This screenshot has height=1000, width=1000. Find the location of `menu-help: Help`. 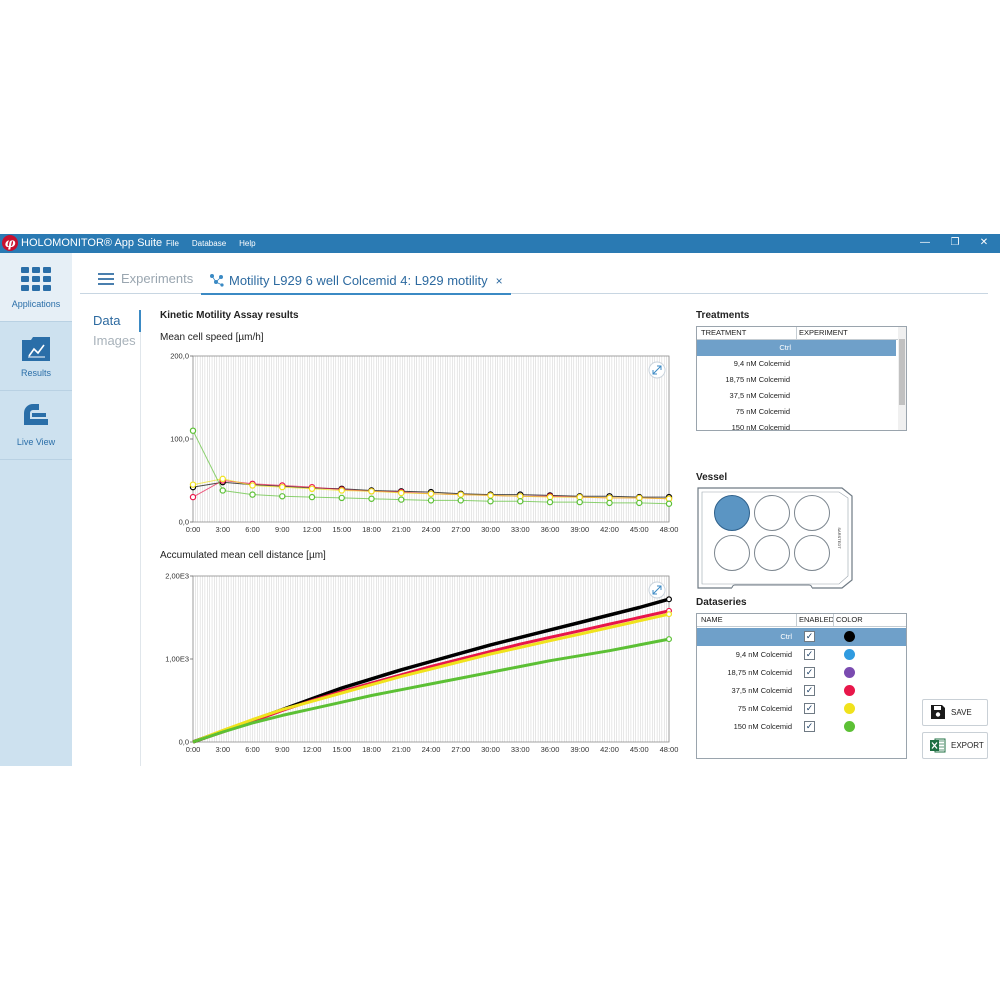

menu-help: Help is located at coordinates (247, 243).